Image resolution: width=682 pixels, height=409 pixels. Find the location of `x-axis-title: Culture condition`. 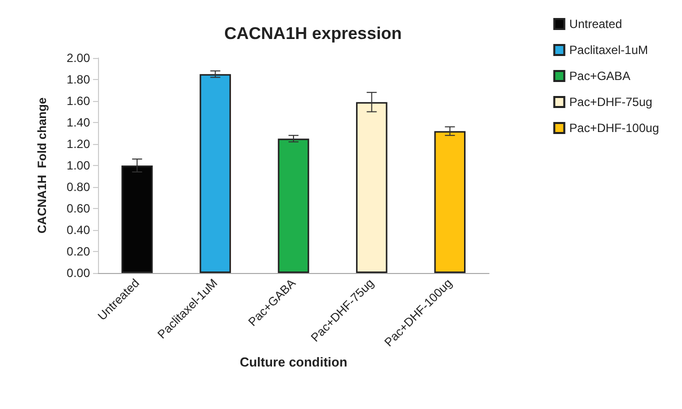

x-axis-title: Culture condition is located at coordinates (294, 362).